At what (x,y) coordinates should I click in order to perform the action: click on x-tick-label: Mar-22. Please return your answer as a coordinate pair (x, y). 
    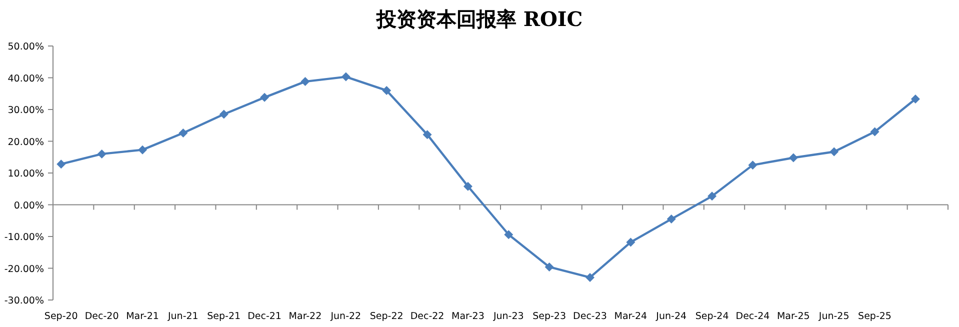
    Looking at the image, I should click on (305, 316).